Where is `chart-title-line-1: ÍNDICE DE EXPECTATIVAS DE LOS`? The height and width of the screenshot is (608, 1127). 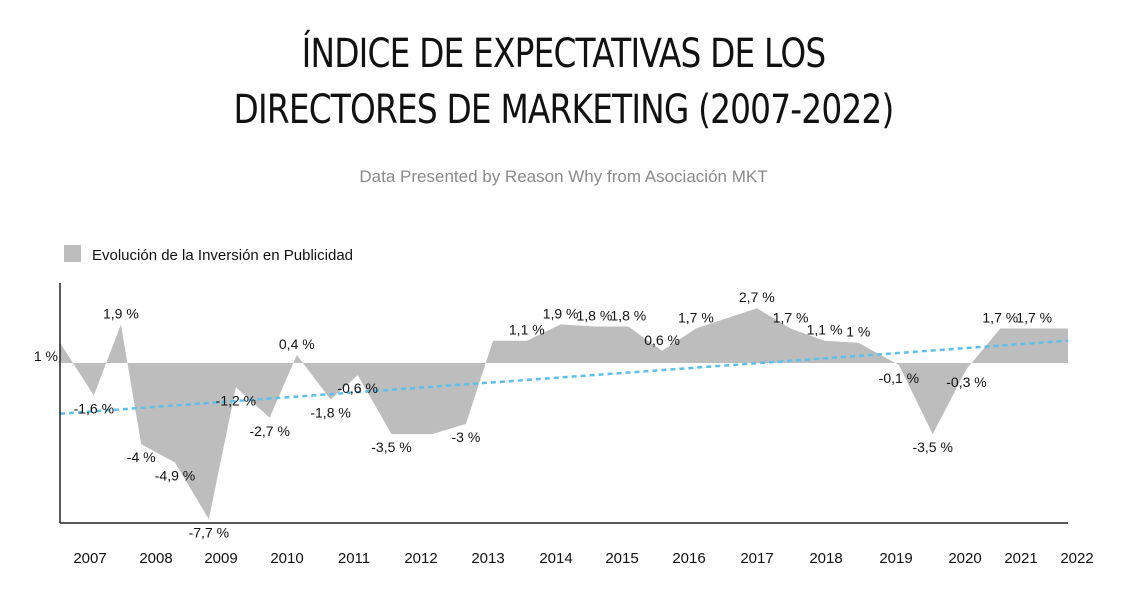
chart-title-line-1: ÍNDICE DE EXPECTATIVAS DE LOS is located at coordinates (564, 54).